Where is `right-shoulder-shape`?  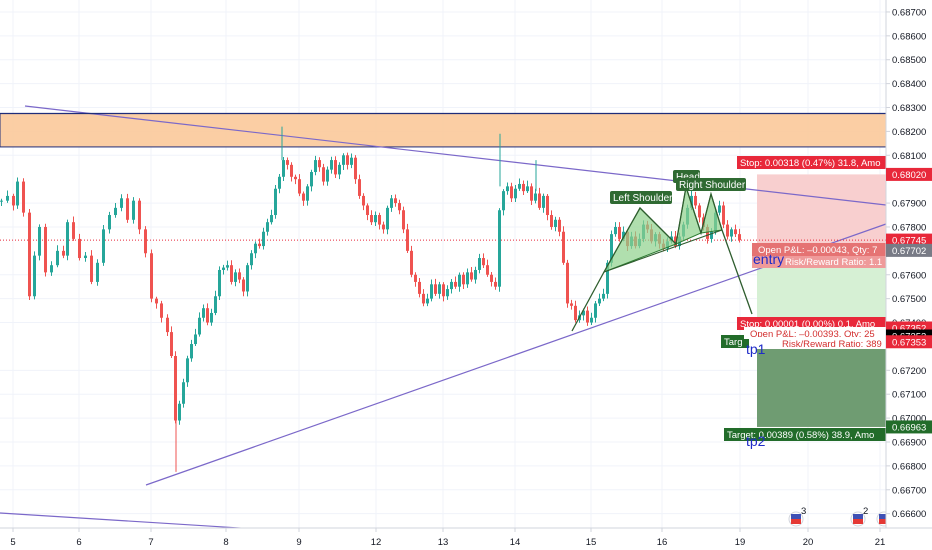
right-shoulder-shape is located at coordinates (711, 213).